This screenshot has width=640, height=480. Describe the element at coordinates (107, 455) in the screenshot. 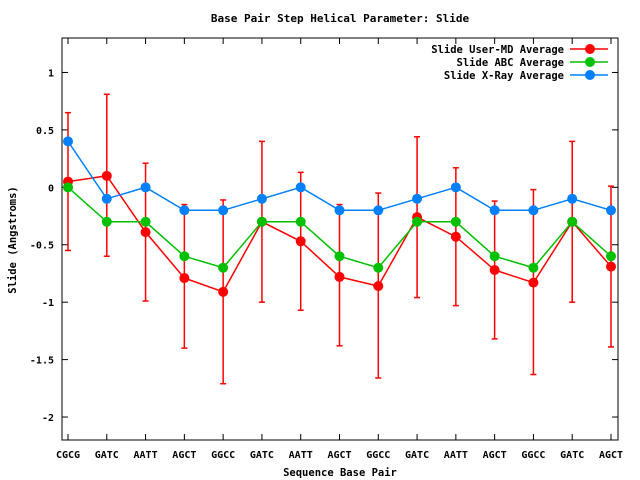

I see `x-tick-label-1: GATC` at that location.